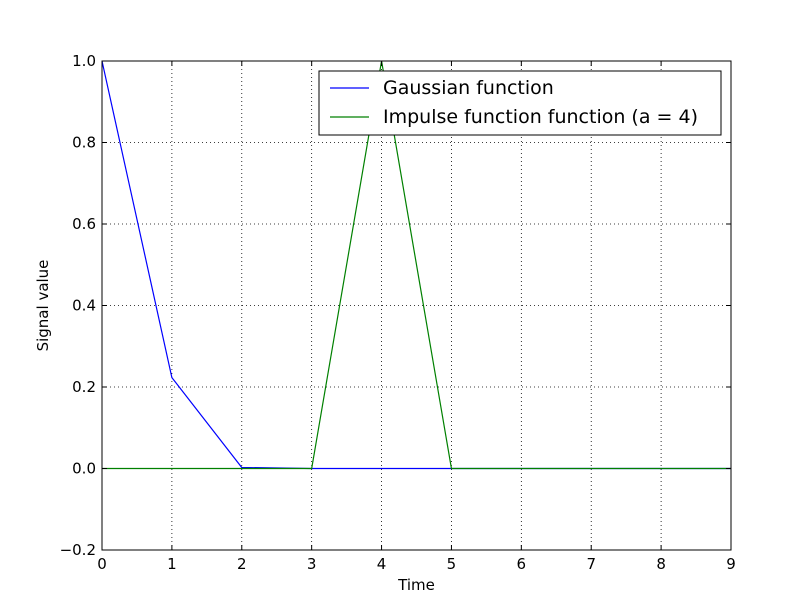 Image resolution: width=812 pixels, height=616 pixels. What do you see at coordinates (661, 564) in the screenshot?
I see `x-tick-label: 8` at bounding box center [661, 564].